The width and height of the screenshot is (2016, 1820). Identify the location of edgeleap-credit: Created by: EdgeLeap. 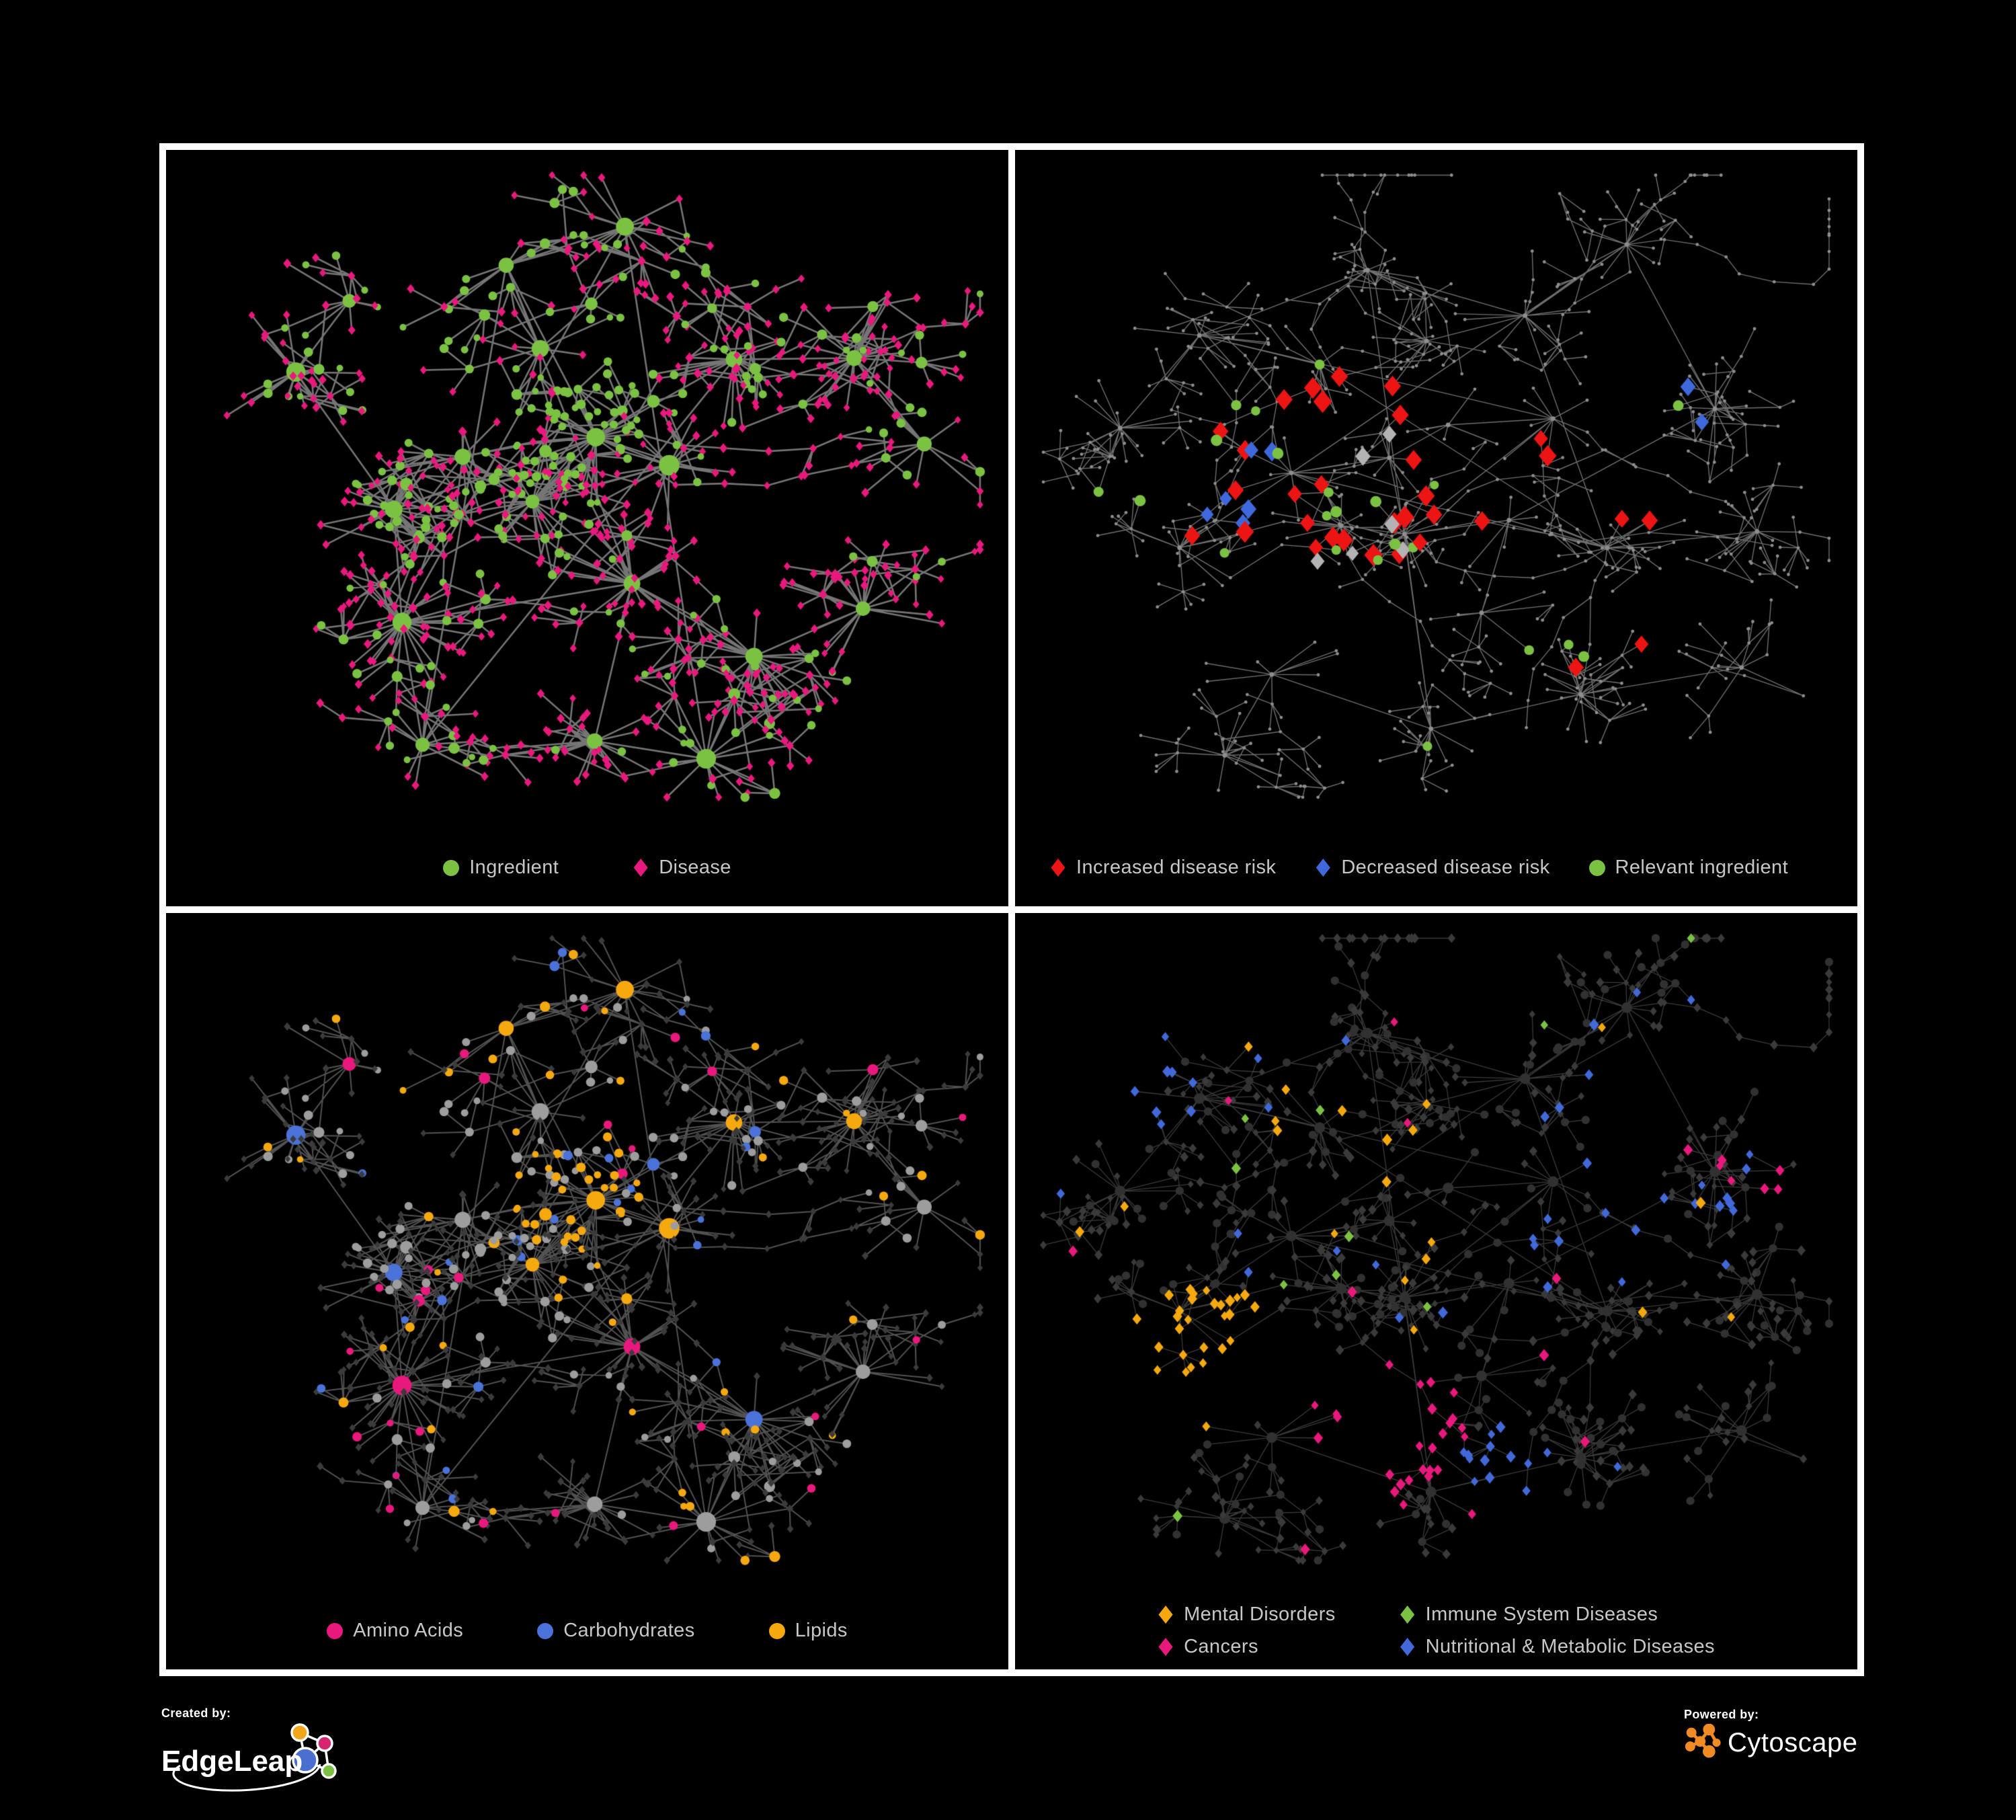
(249, 1751).